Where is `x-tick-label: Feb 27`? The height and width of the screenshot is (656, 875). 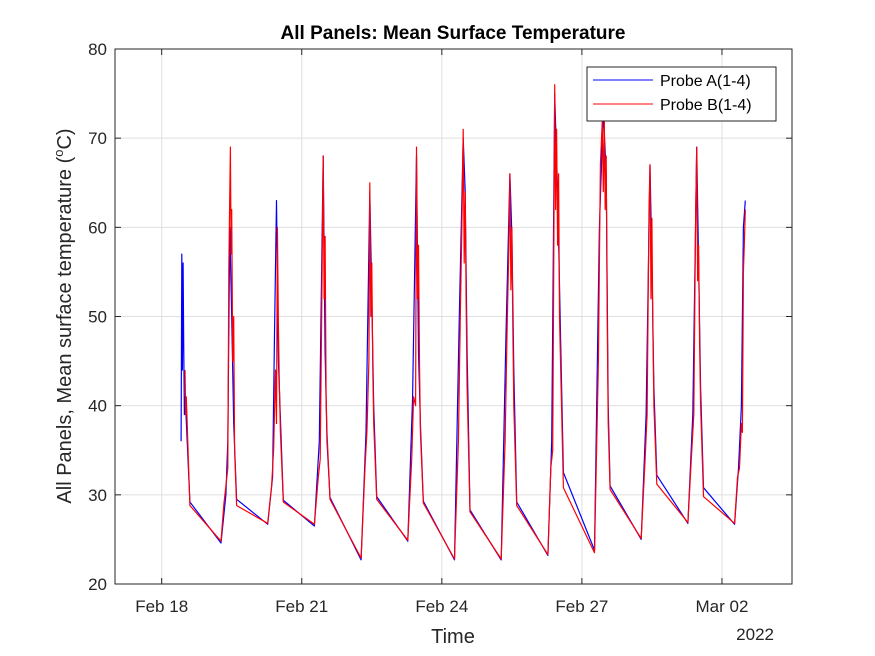 x-tick-label: Feb 27 is located at coordinates (581, 606).